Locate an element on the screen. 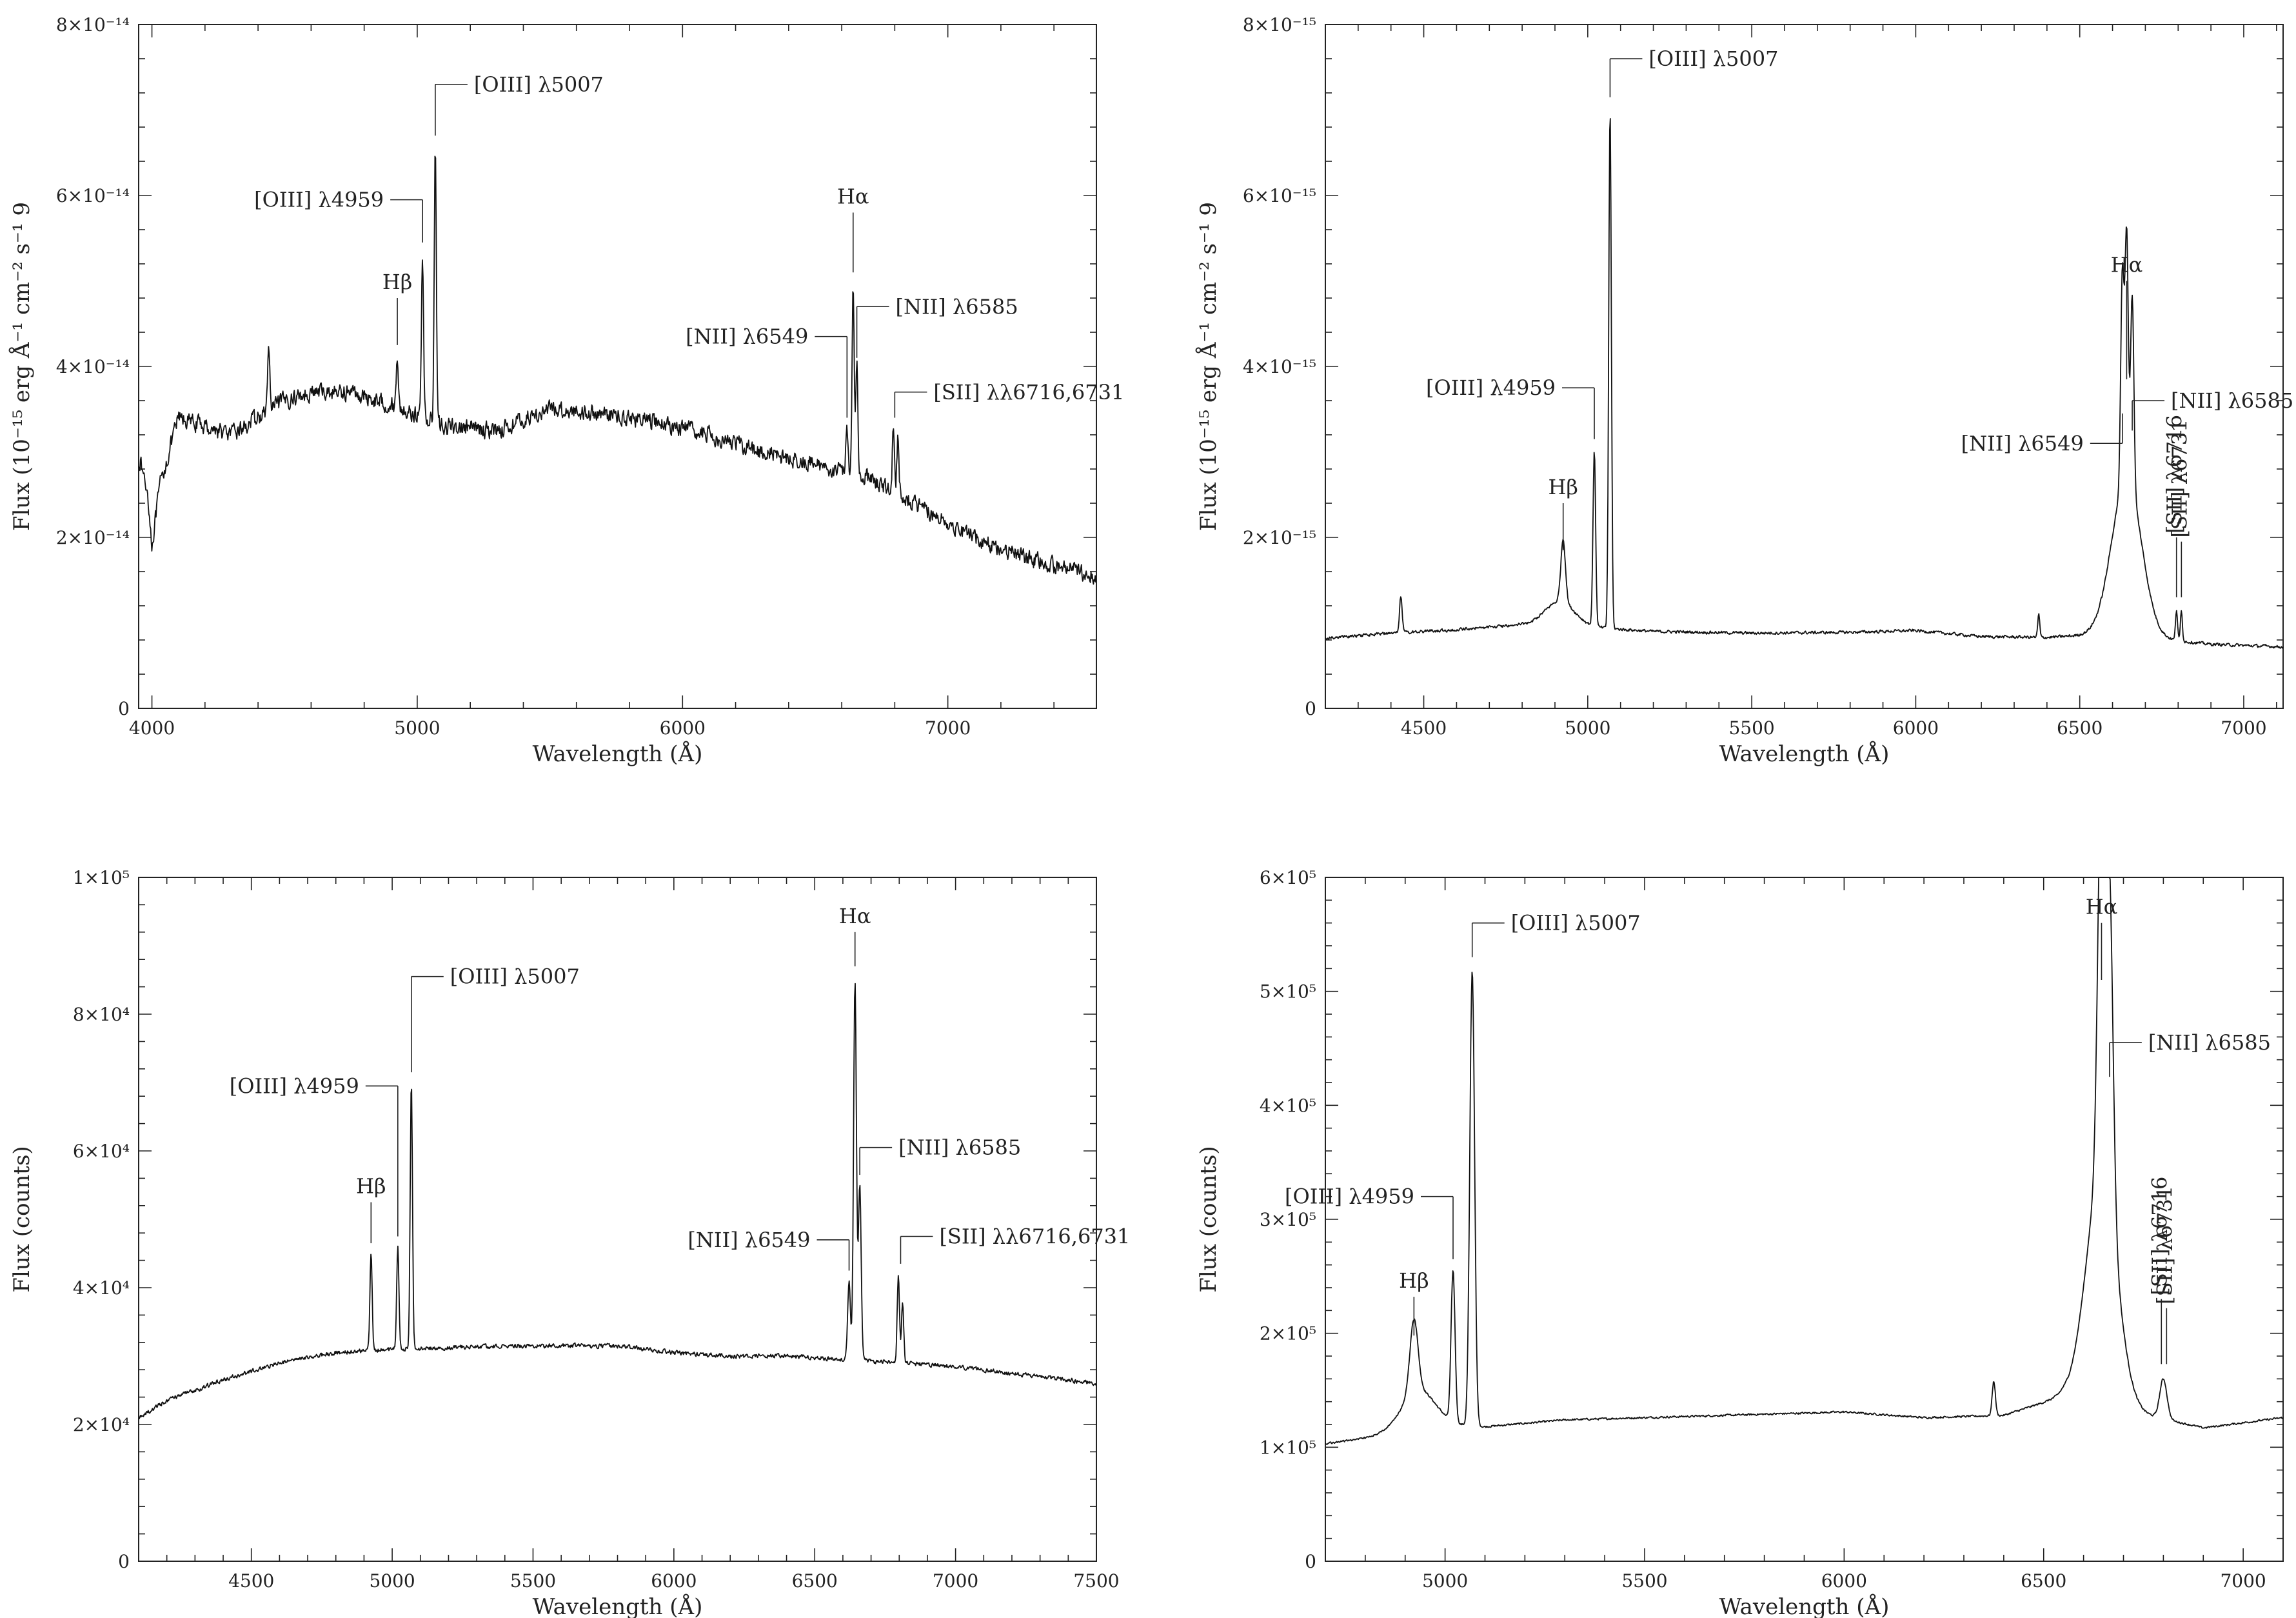 The height and width of the screenshot is (1618, 2296). y-tick-label: 6×10⁵ is located at coordinates (1288, 877).